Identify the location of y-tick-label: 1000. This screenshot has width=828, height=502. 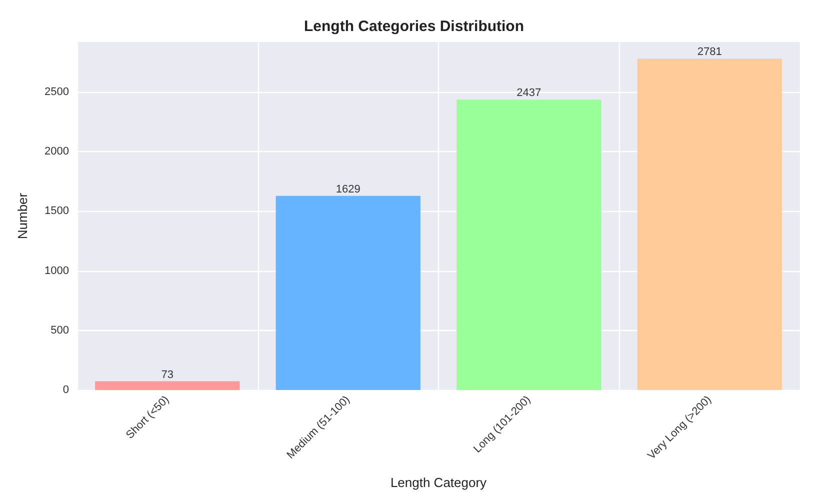
(56, 270).